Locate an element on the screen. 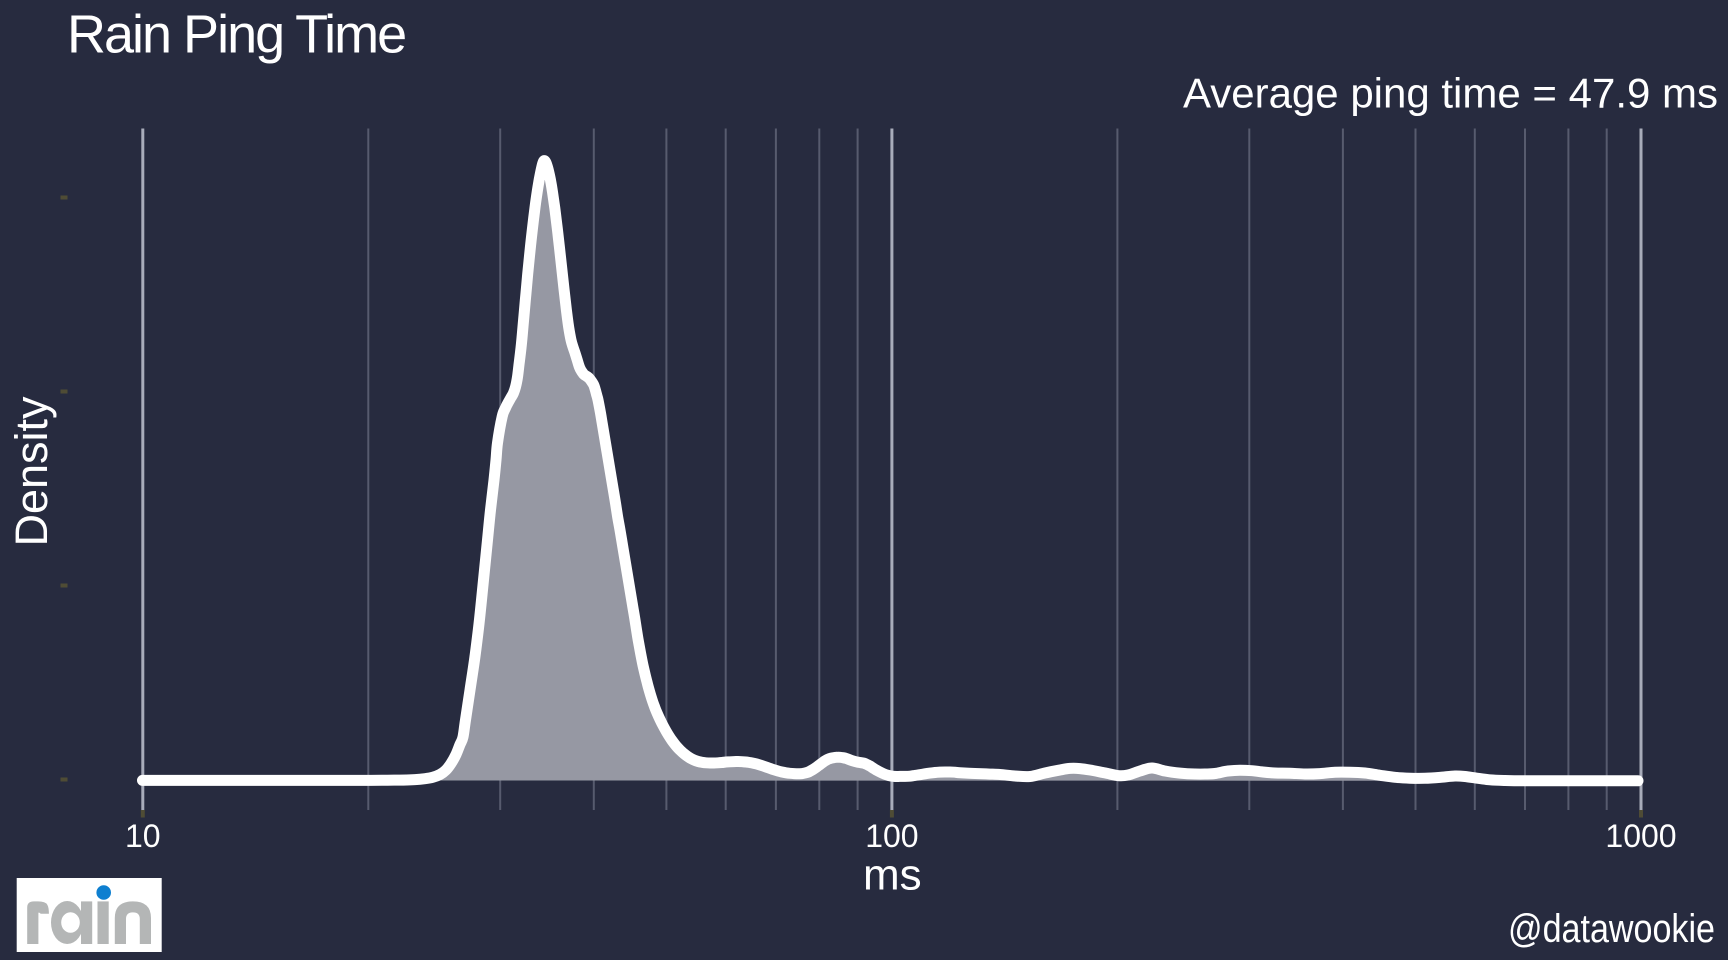  svg-text: ms is located at coordinates (892, 875).